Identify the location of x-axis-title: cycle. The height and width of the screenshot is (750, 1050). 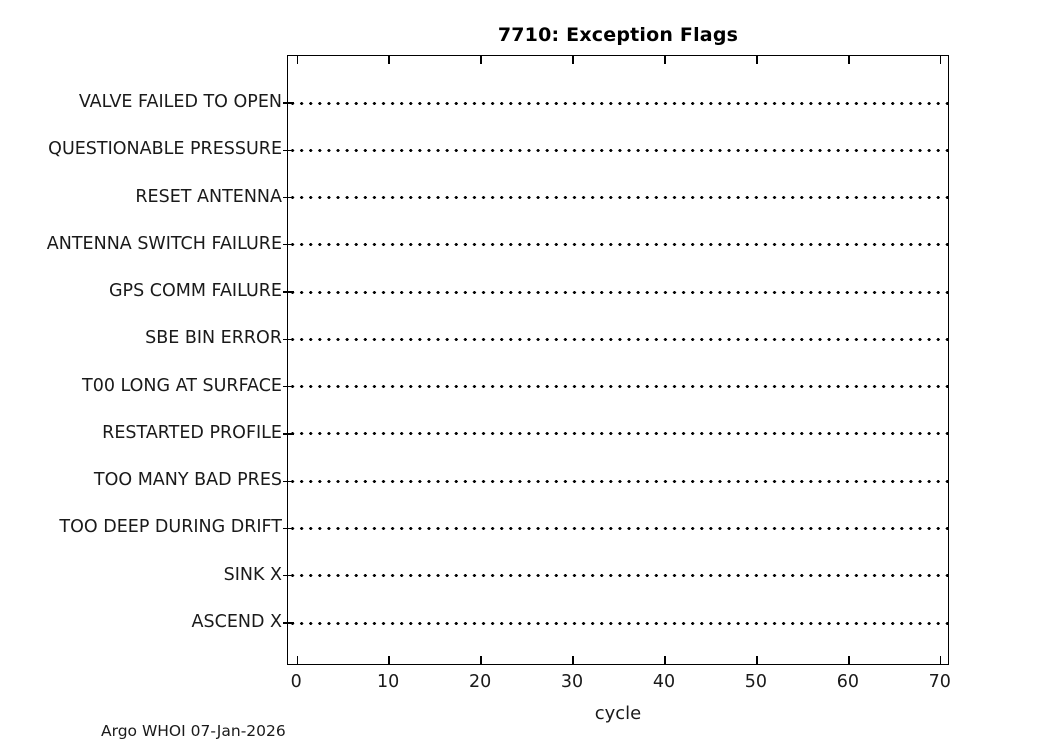
(618, 713).